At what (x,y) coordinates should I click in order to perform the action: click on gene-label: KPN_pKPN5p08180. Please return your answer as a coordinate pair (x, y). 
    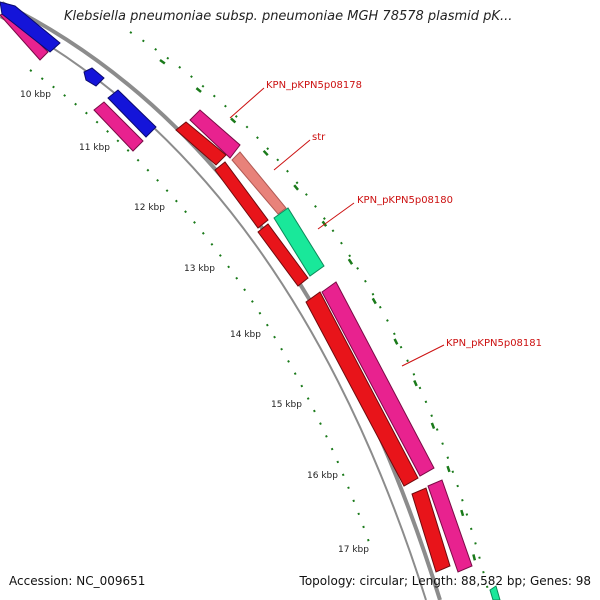
    Looking at the image, I should click on (405, 200).